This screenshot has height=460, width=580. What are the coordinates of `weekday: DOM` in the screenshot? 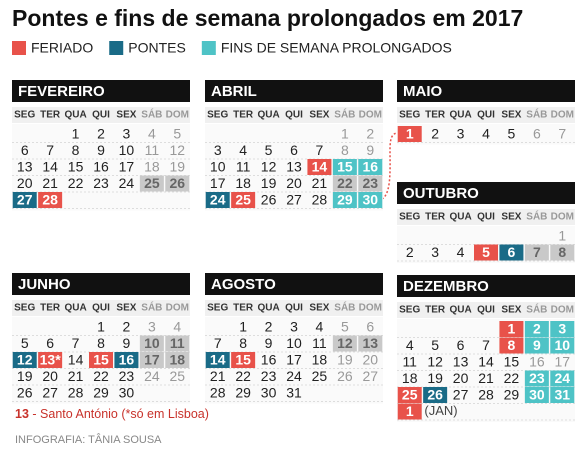 It's located at (177, 115).